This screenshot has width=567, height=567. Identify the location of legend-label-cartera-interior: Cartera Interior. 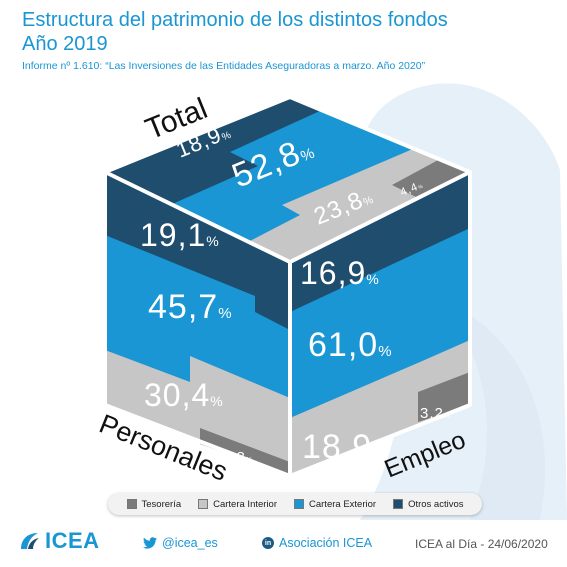
(245, 504).